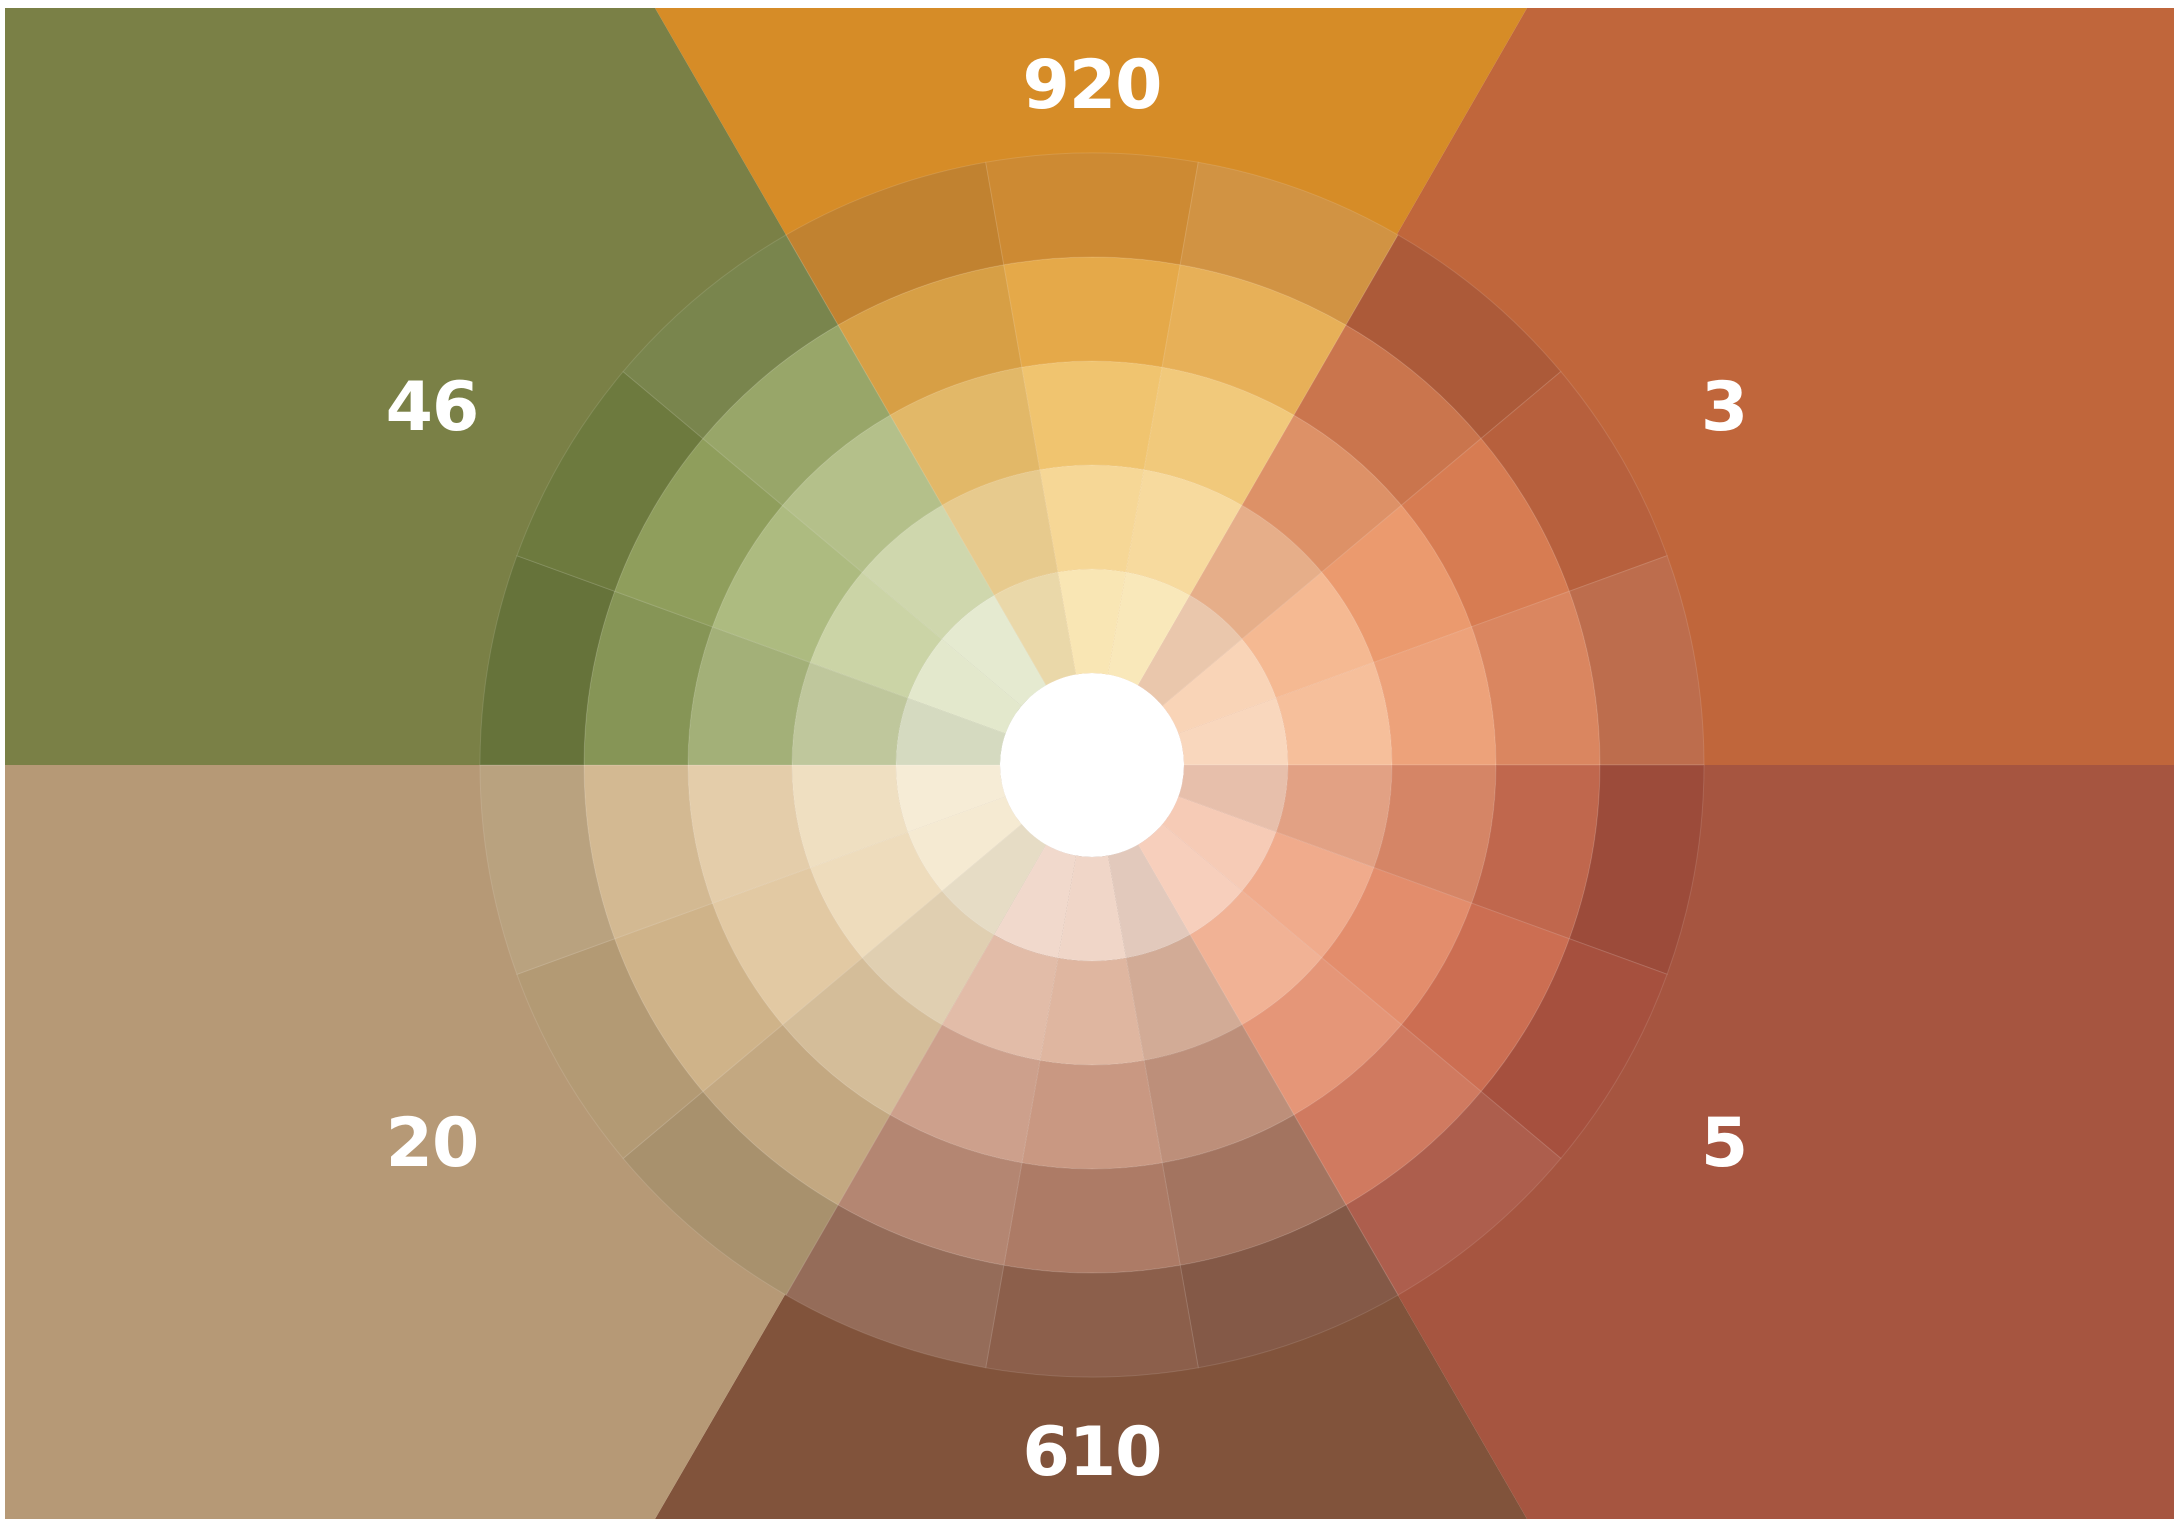 This screenshot has width=2174, height=1519. Describe the element at coordinates (787, 946) in the screenshot. I see `swatch-sand-w2-r3` at that location.